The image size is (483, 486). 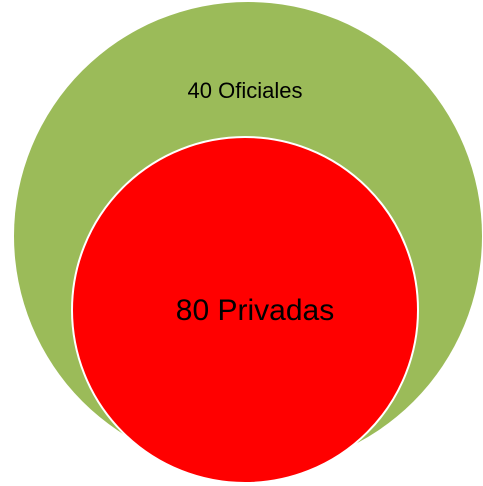 What do you see at coordinates (255, 310) in the screenshot?
I see `inner-label: 80 Privadas` at bounding box center [255, 310].